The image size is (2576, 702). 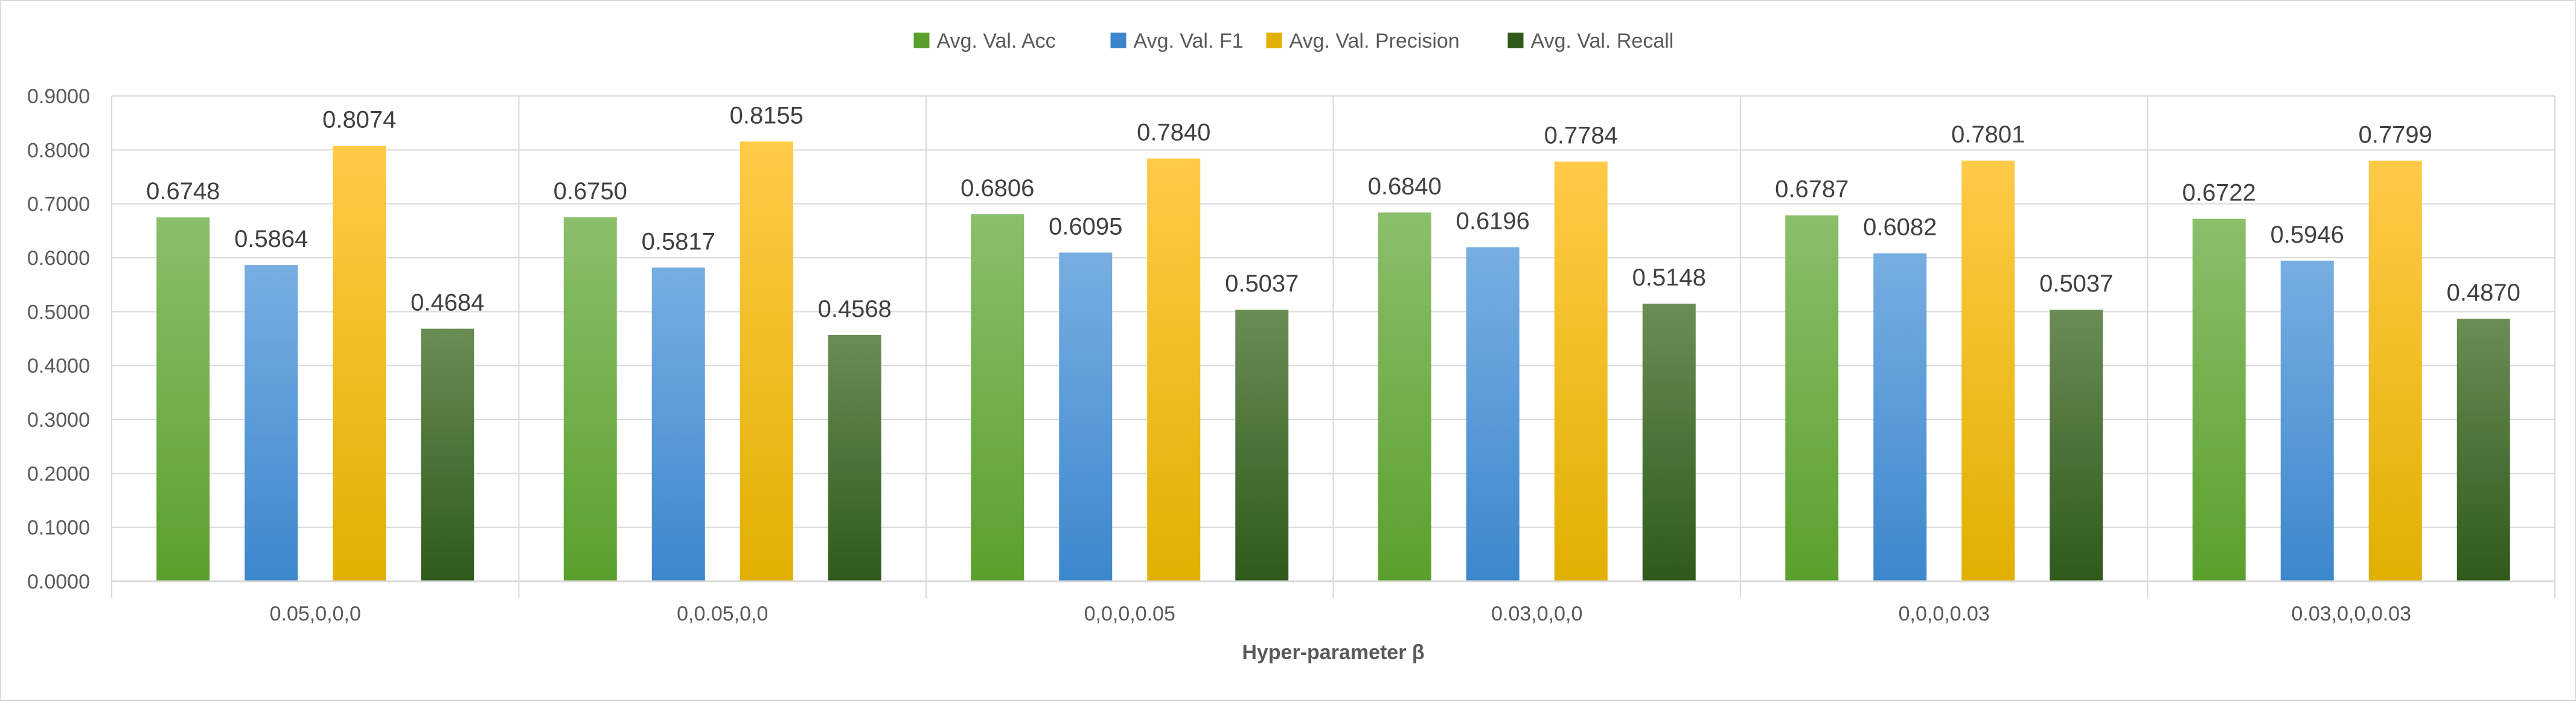 I want to click on x-tick-label: 0.03,0,0,0.03, so click(x=2351, y=613).